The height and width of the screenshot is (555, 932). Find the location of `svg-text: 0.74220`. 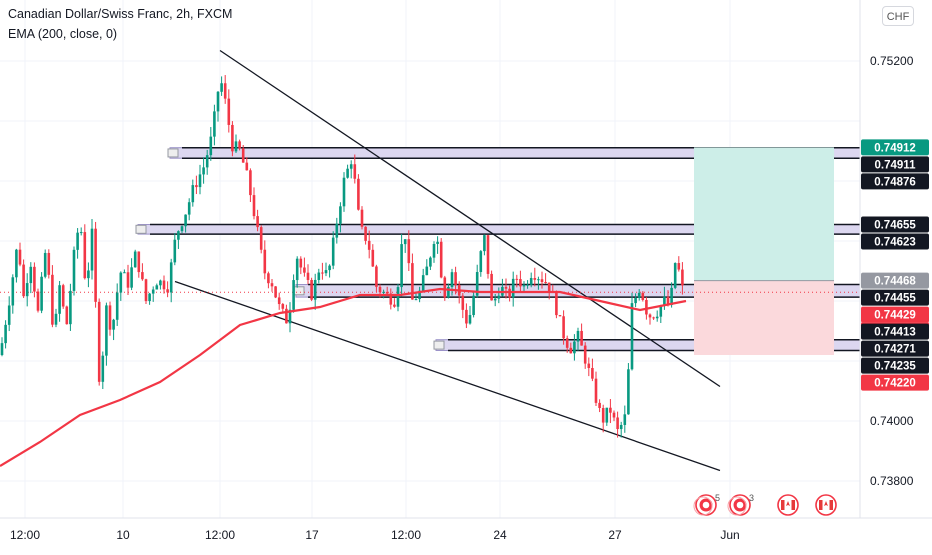

svg-text: 0.74220 is located at coordinates (895, 384).